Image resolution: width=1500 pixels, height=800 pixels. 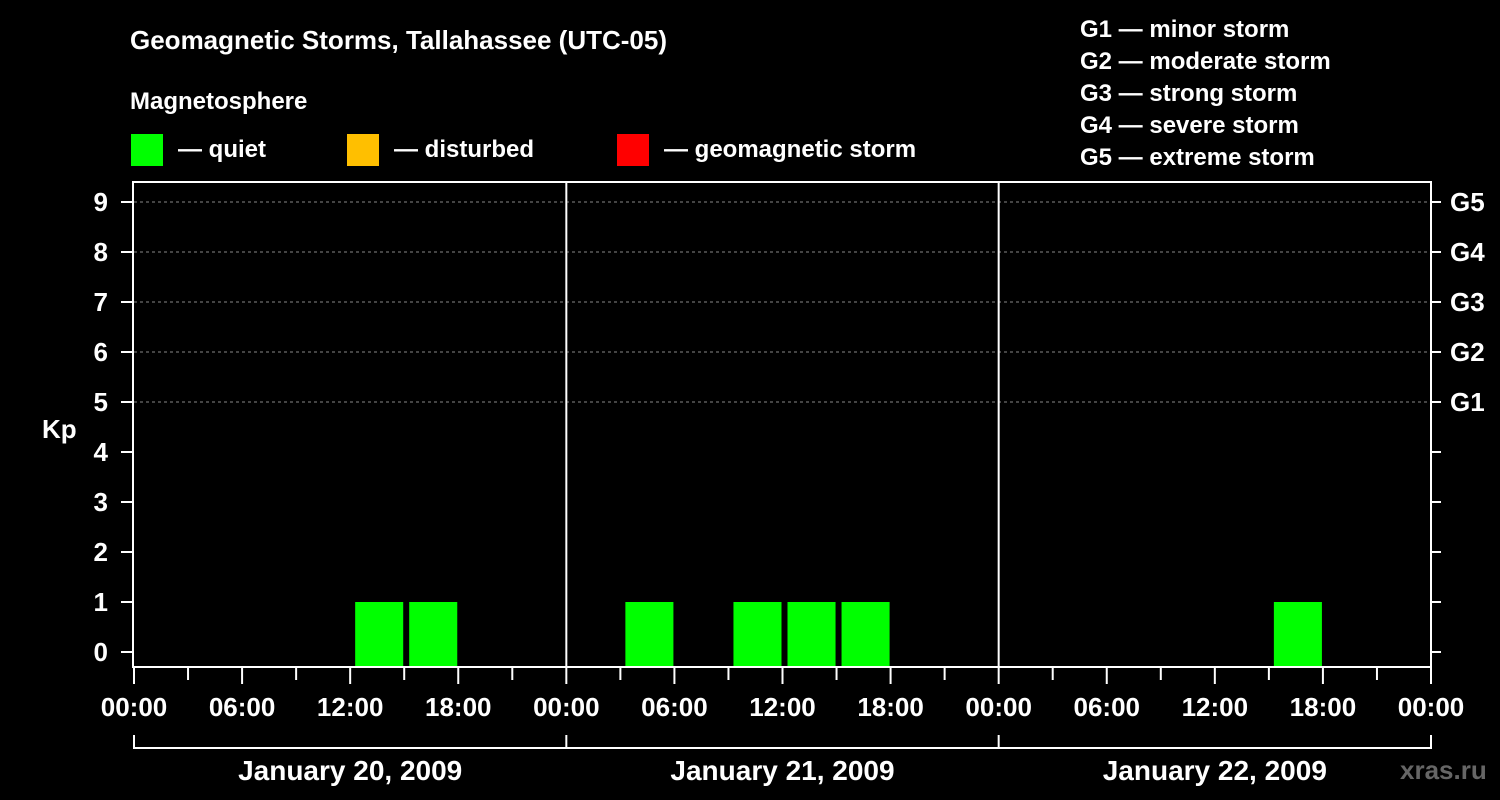 I want to click on x-tick-label-7: 18:00, so click(x=890, y=707).